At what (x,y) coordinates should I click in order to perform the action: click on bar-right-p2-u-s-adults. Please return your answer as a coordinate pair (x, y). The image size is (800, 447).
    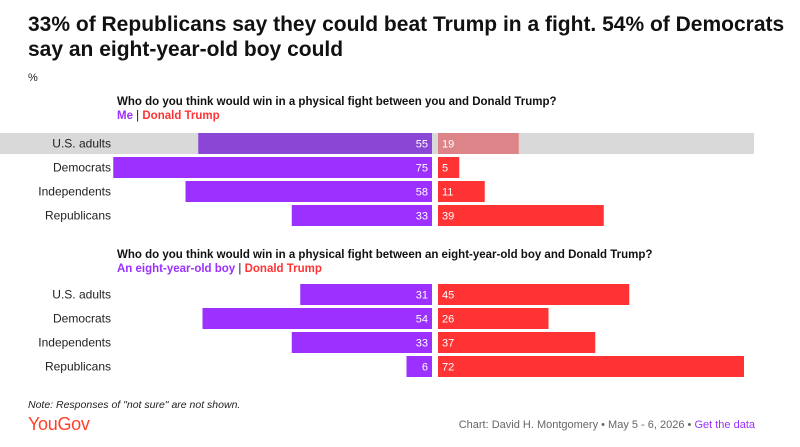
    Looking at the image, I should click on (534, 294).